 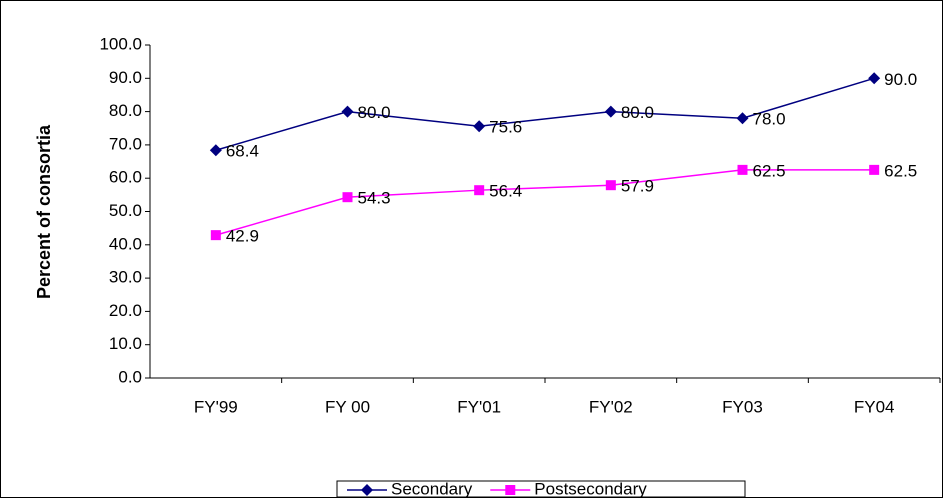 What do you see at coordinates (125, 177) in the screenshot?
I see `y-tick-label: 60.0` at bounding box center [125, 177].